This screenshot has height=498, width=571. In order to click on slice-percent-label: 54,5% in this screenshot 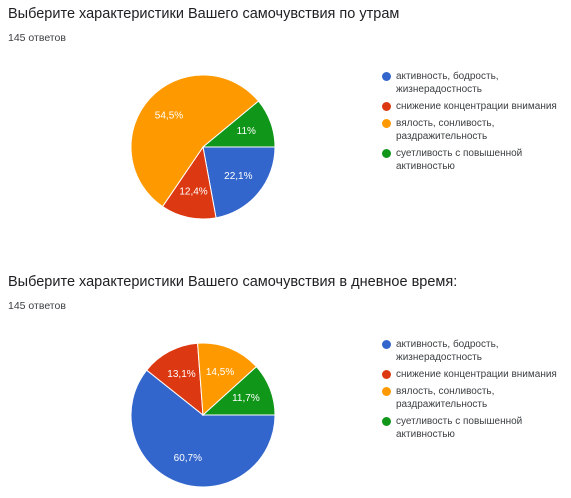, I will do `click(169, 116)`.